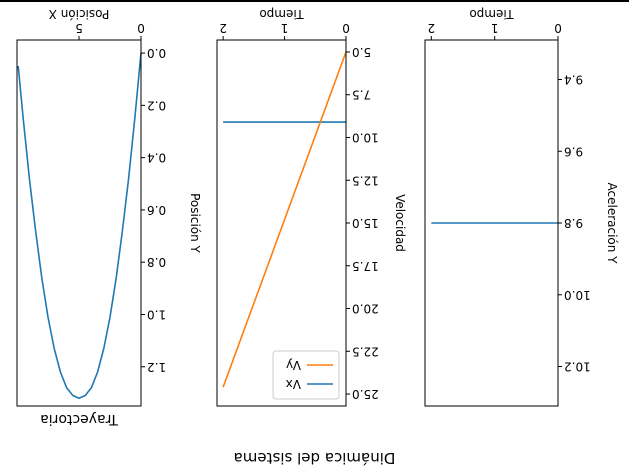 This screenshot has height=476, width=629. I want to click on velocity-ytick-label: 15.0, so click(365, 223).